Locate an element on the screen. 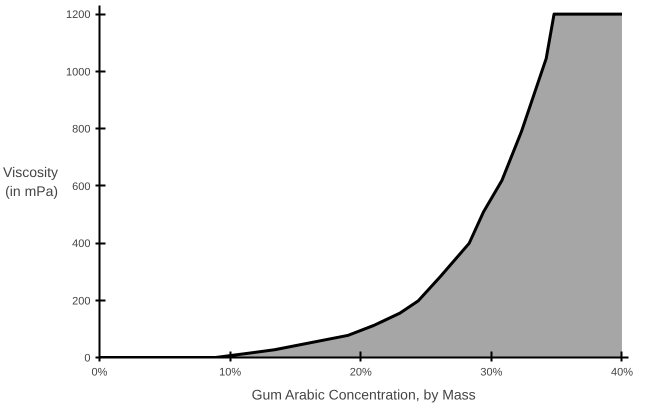 The image size is (647, 412). y-tick-label: 0 is located at coordinates (87, 358).